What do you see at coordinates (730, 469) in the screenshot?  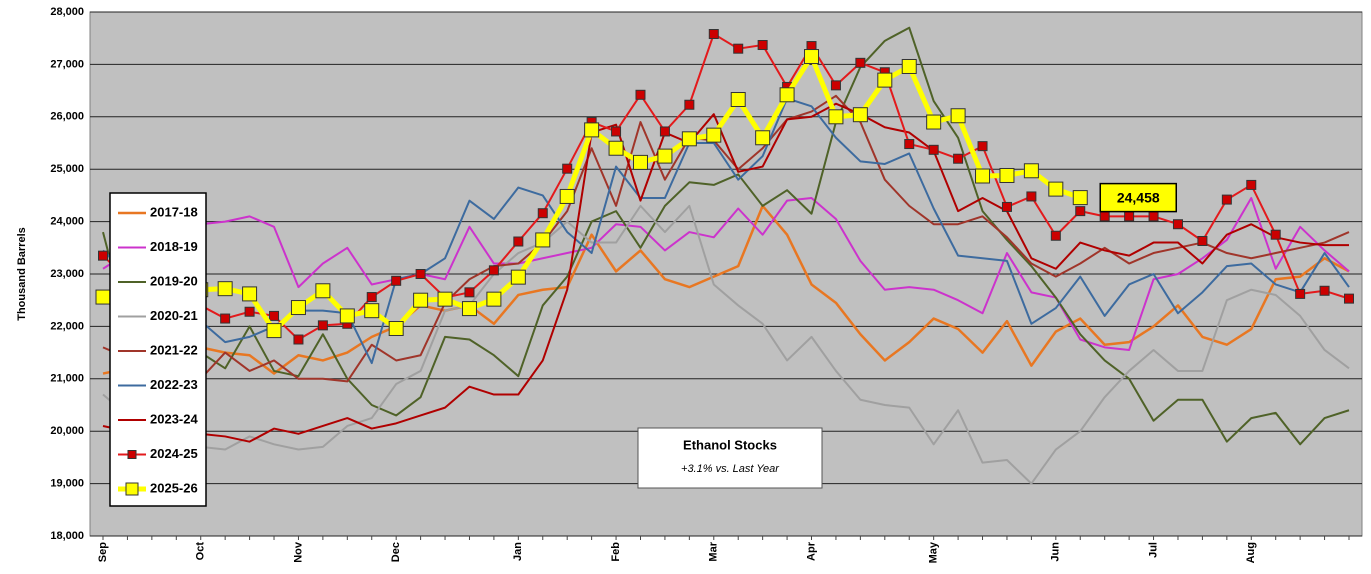 I see `annotation-subtitle: +3.1% vs. Last Year` at bounding box center [730, 469].